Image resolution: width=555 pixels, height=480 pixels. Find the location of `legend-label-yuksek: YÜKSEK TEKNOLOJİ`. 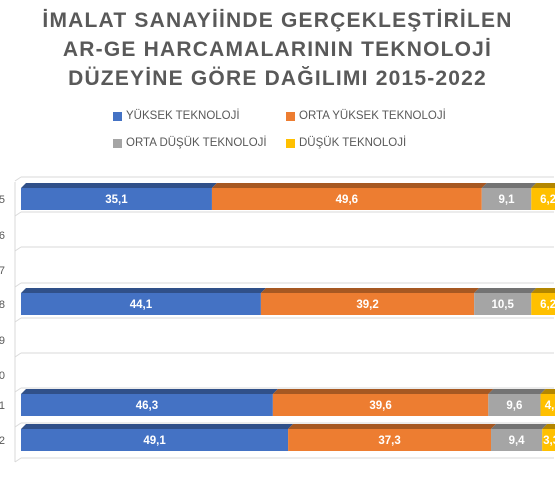

legend-label-yuksek: YÜKSEK TEKNOLOJİ is located at coordinates (183, 116).